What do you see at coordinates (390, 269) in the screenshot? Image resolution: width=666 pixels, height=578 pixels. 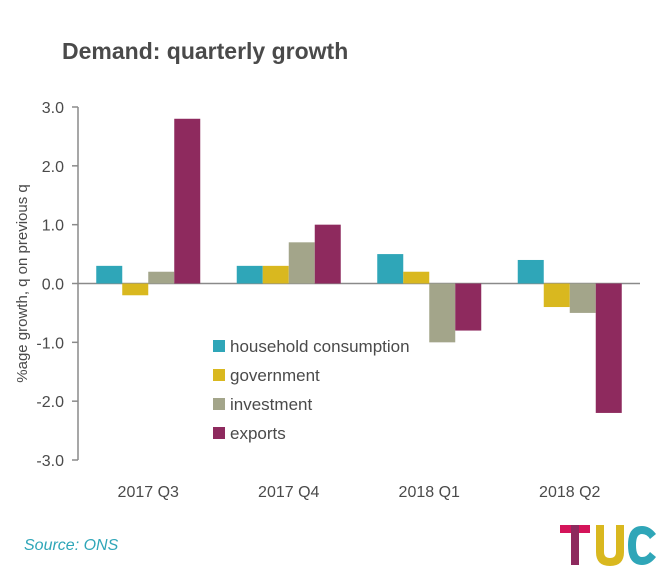 I see `bar-household-consumption-2018-Q1` at bounding box center [390, 269].